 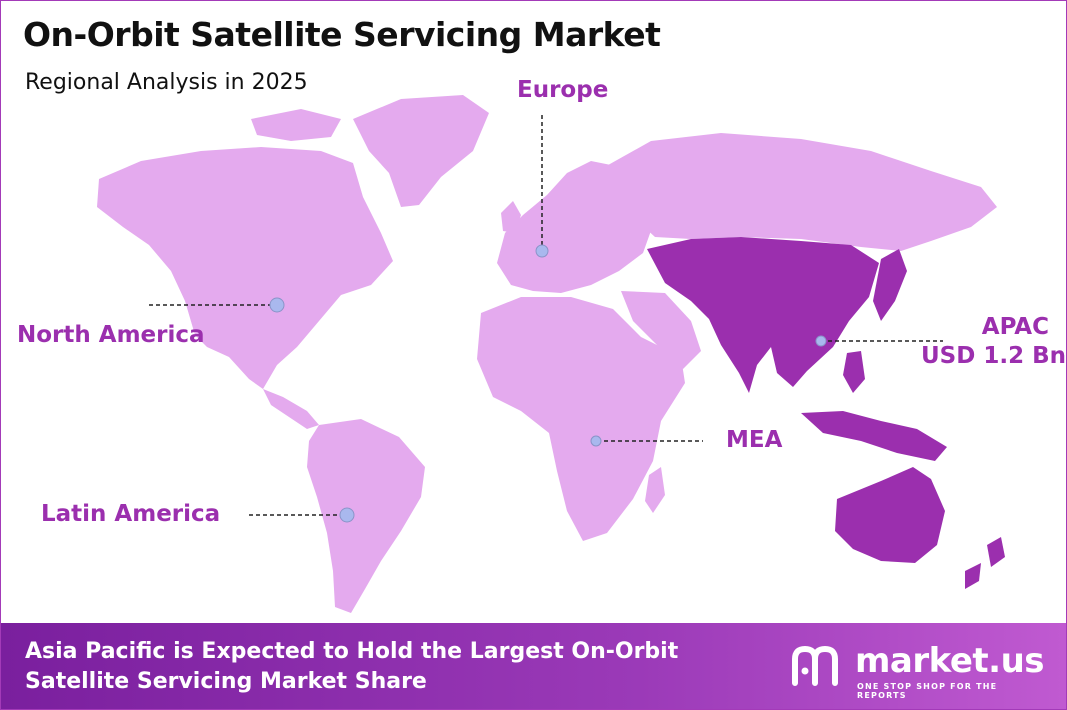 What do you see at coordinates (993, 356) in the screenshot?
I see `label-apac-value: USD 1.2 Bn` at bounding box center [993, 356].